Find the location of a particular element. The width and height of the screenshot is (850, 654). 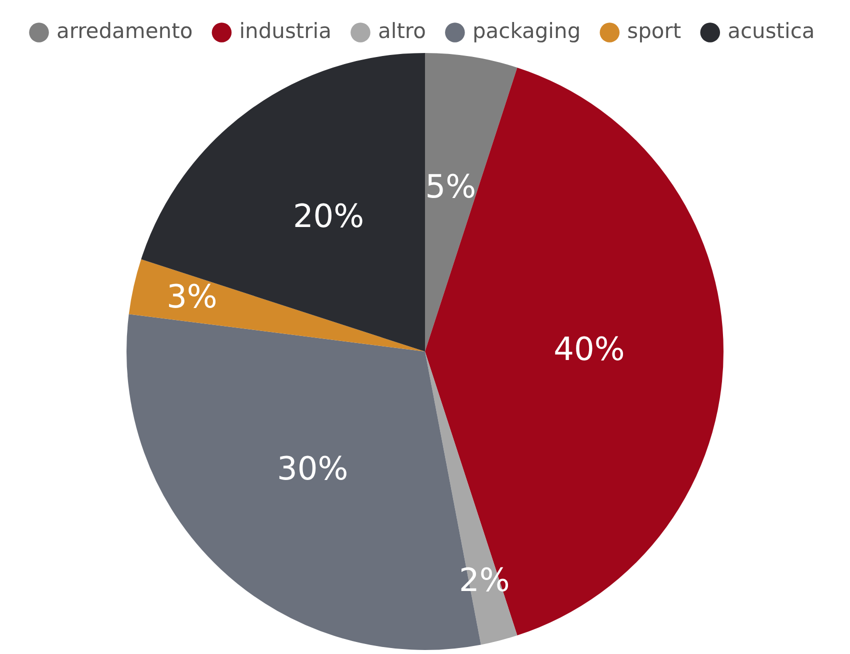

legend-label: altro is located at coordinates (402, 30).